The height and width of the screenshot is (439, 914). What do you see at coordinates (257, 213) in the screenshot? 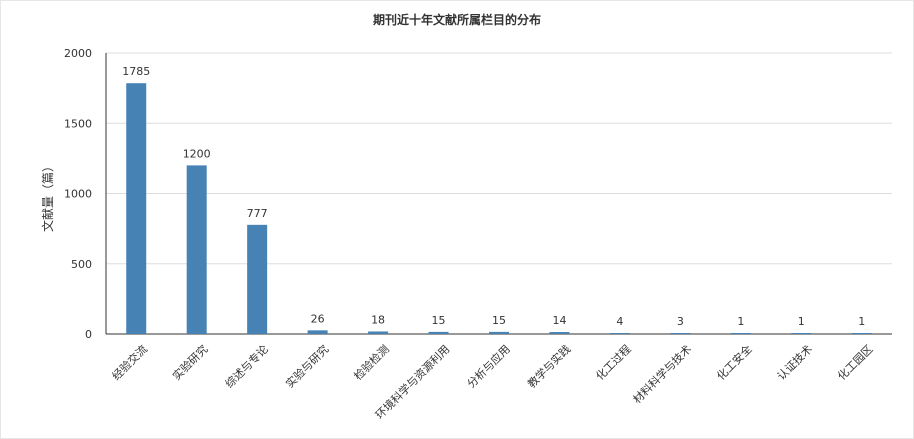
I see `bar-value-label: 777` at bounding box center [257, 213].